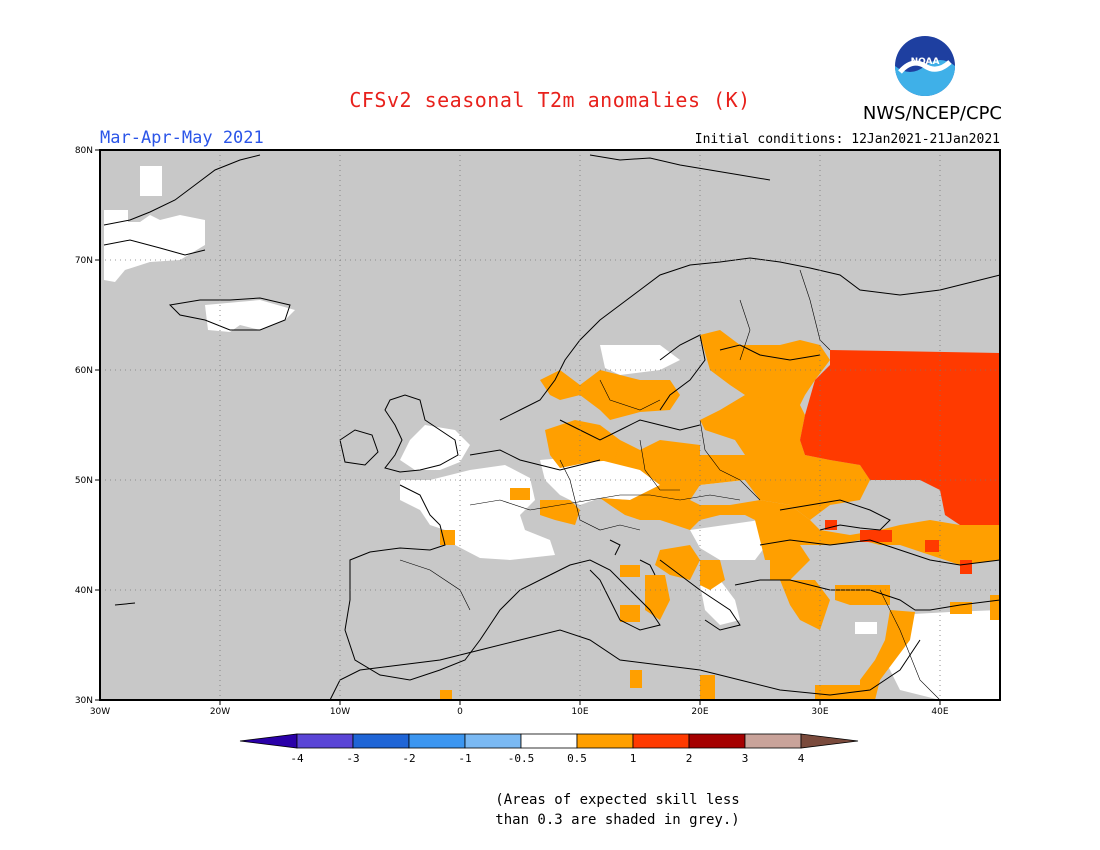 This screenshot has width=1100, height=850. Describe the element at coordinates (819, 712) in the screenshot. I see `lon-label: 30E` at that location.